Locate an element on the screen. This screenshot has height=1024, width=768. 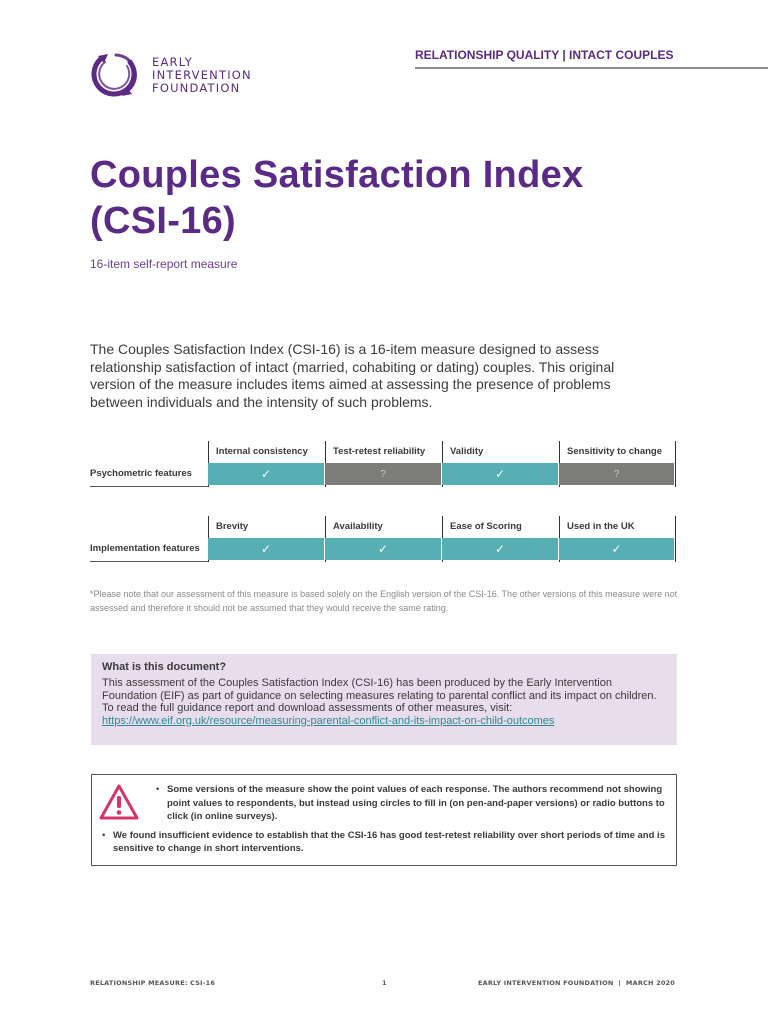
feature-column: Sensitivity to change ? is located at coordinates (617, 464).